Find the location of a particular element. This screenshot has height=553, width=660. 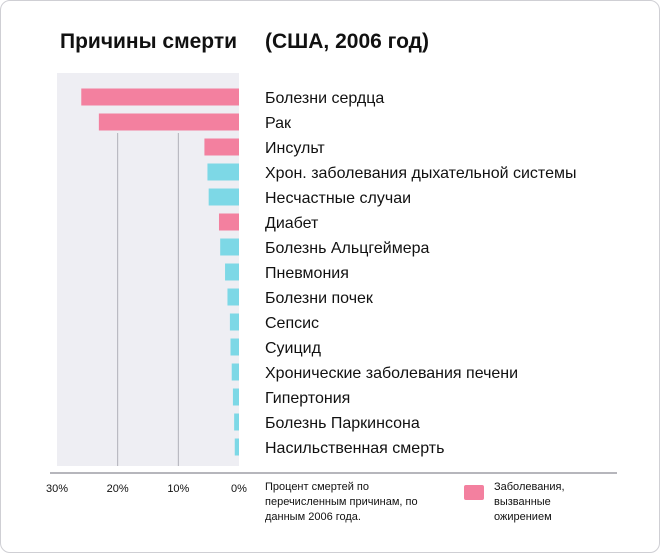

category-label: Гипертония is located at coordinates (307, 398).